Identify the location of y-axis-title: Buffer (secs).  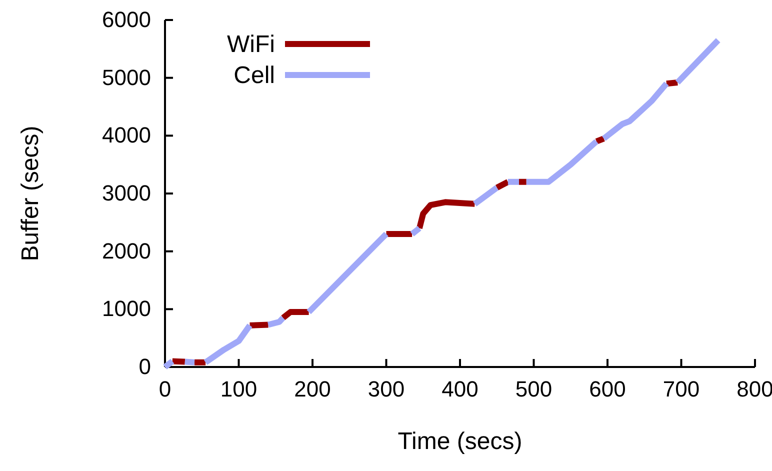
(30, 194).